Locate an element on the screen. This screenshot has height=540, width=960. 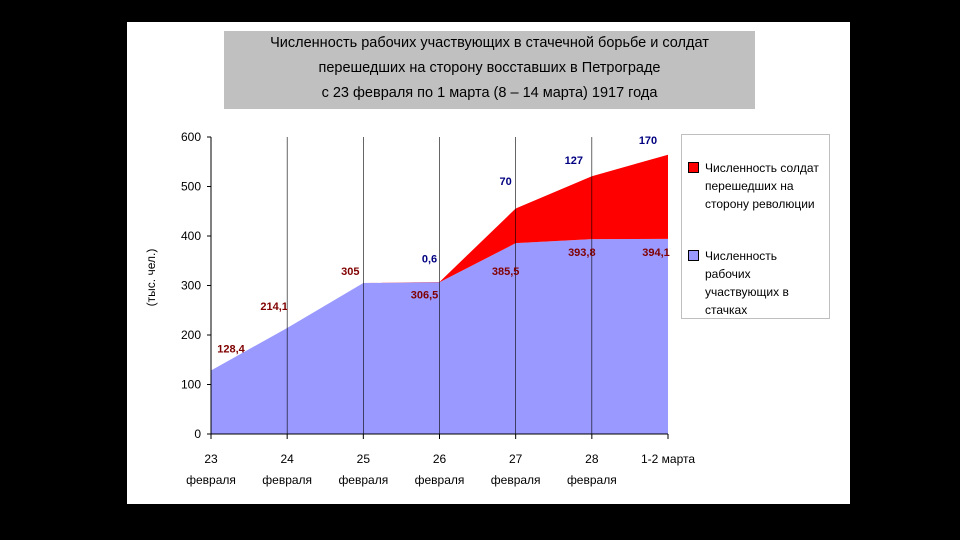
soldiers-data-label: 127 is located at coordinates (574, 161).